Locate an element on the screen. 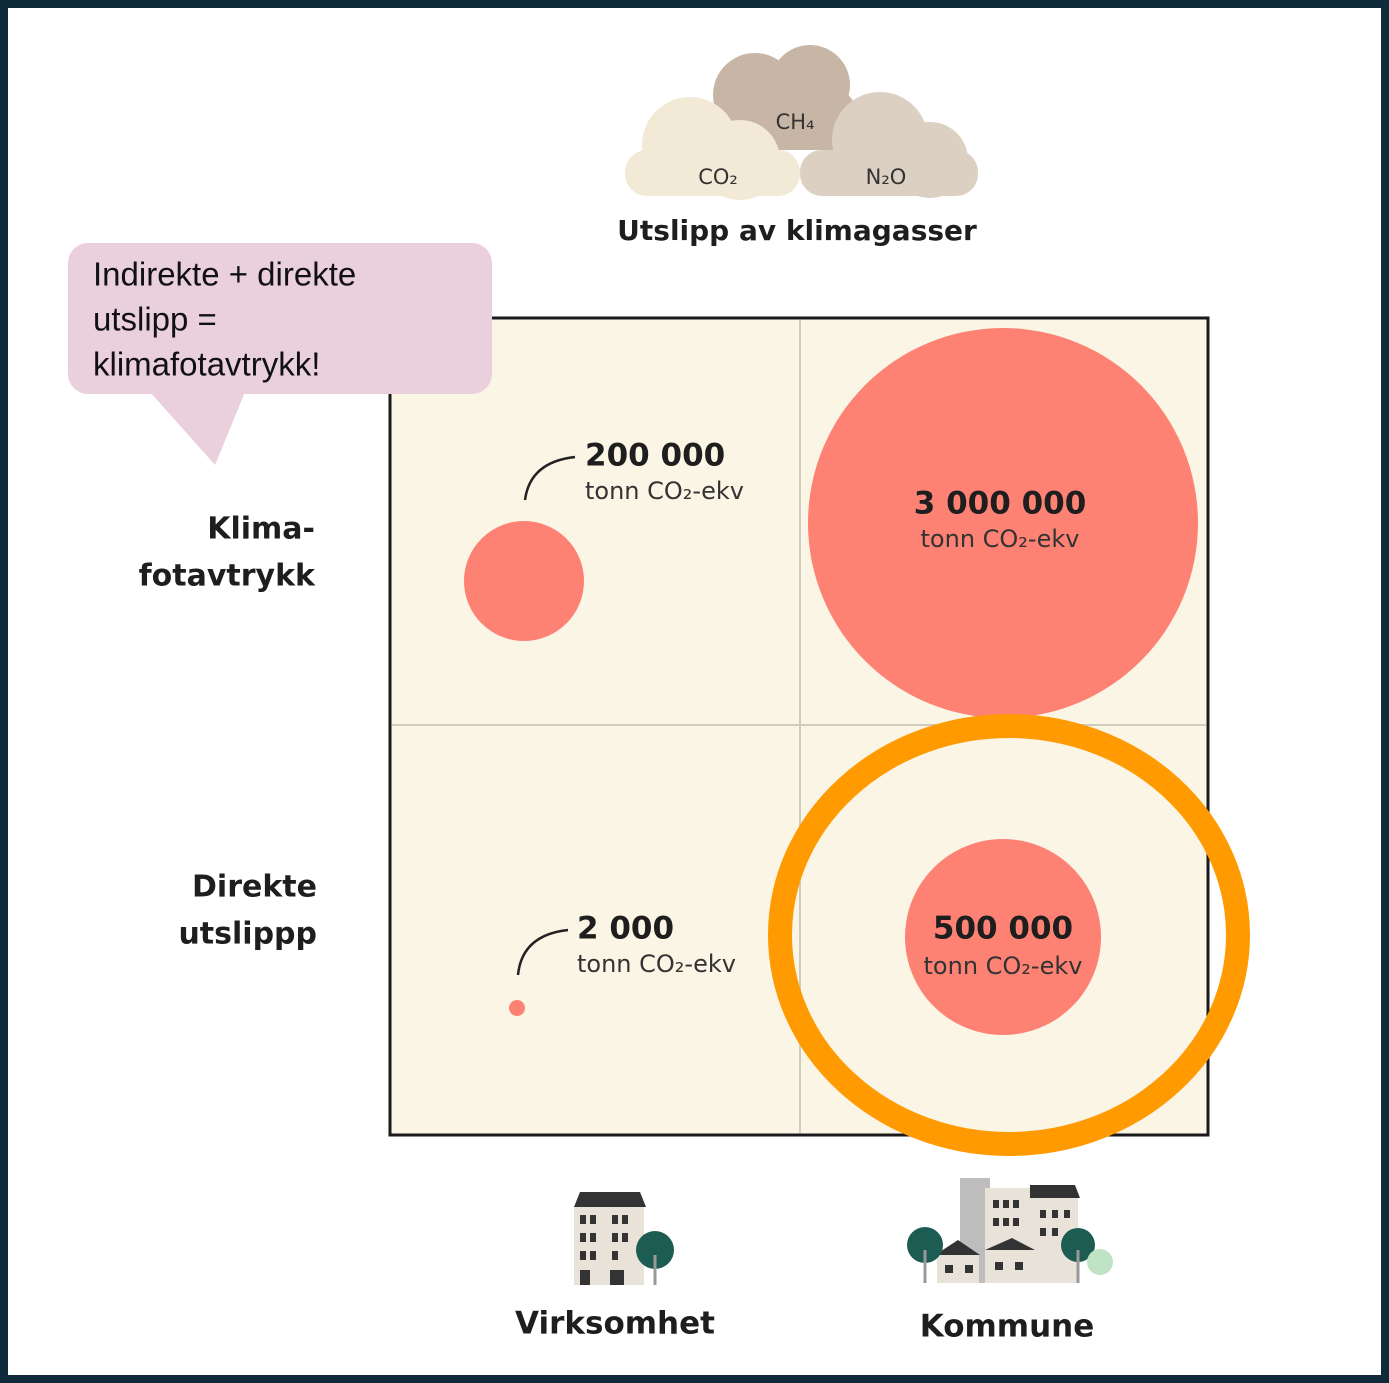 The height and width of the screenshot is (1383, 1389). callout-text: Indirekte + direkte is located at coordinates (224, 274).